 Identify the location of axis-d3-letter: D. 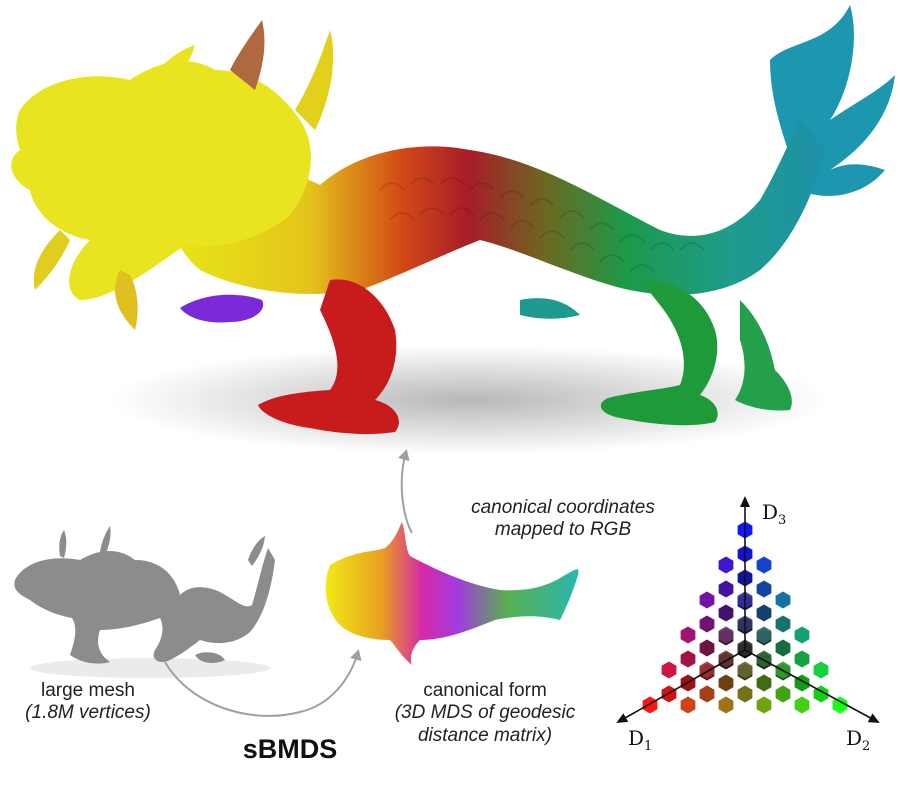
(770, 512).